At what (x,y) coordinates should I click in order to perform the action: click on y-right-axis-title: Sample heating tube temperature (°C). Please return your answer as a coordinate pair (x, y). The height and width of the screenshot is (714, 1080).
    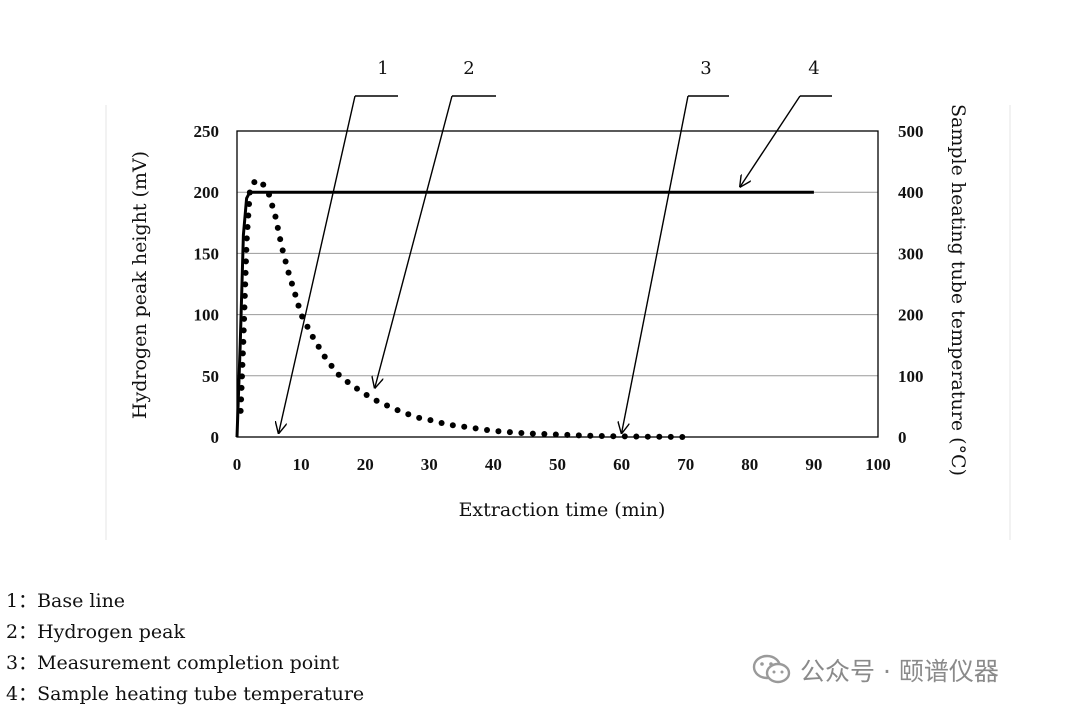
    Looking at the image, I should click on (958, 290).